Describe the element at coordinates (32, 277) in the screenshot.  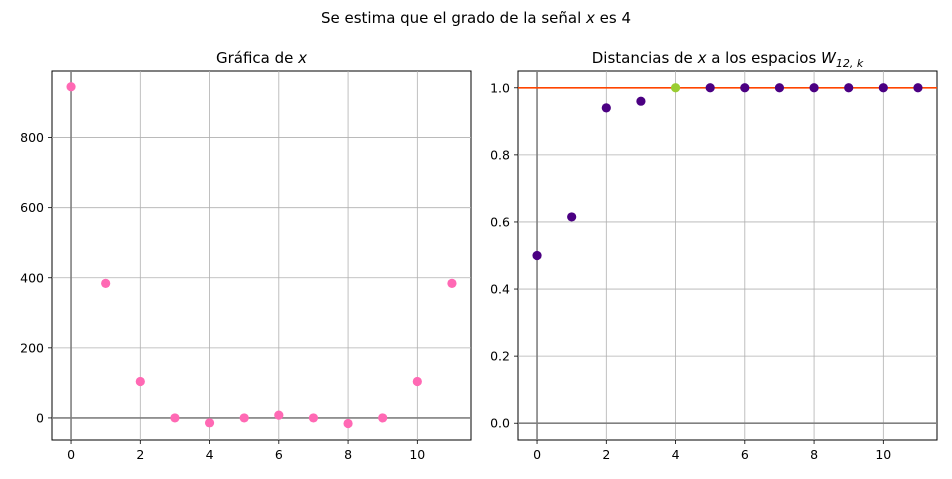
I see `subplot-signal-ytick-label-400: 400` at that location.